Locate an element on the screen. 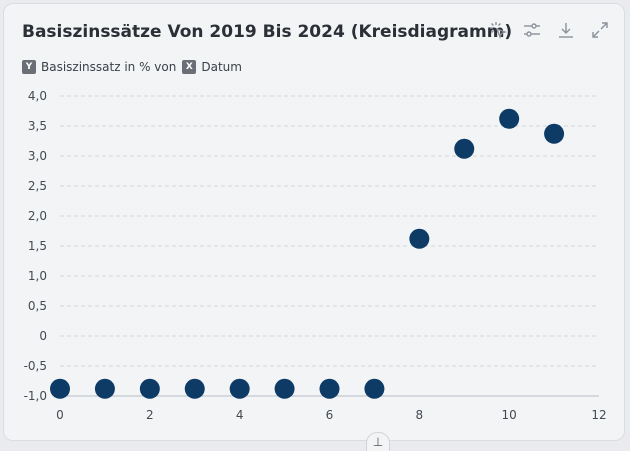 The image size is (630, 451). drag-handle-icon: ⊥ is located at coordinates (378, 442).